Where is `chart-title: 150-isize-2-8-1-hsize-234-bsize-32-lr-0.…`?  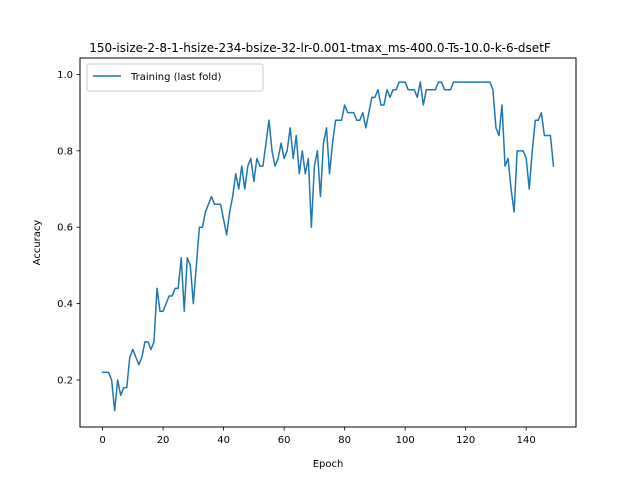
chart-title: 150-isize-2-8-1-hsize-234-bsize-32-lr-0.… is located at coordinates (320, 48).